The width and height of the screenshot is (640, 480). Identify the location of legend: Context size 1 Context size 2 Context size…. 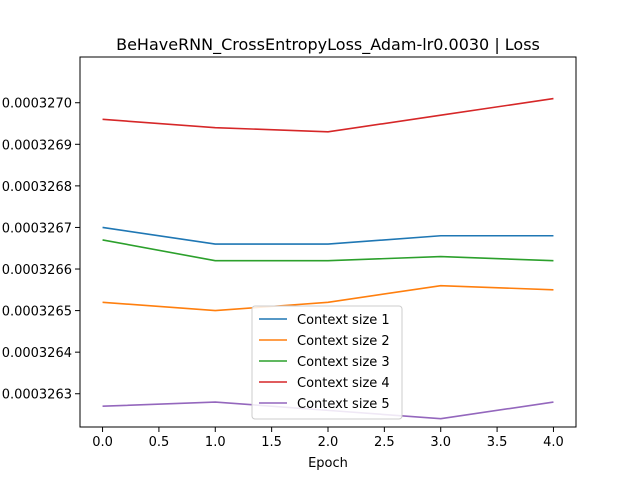
(327, 362).